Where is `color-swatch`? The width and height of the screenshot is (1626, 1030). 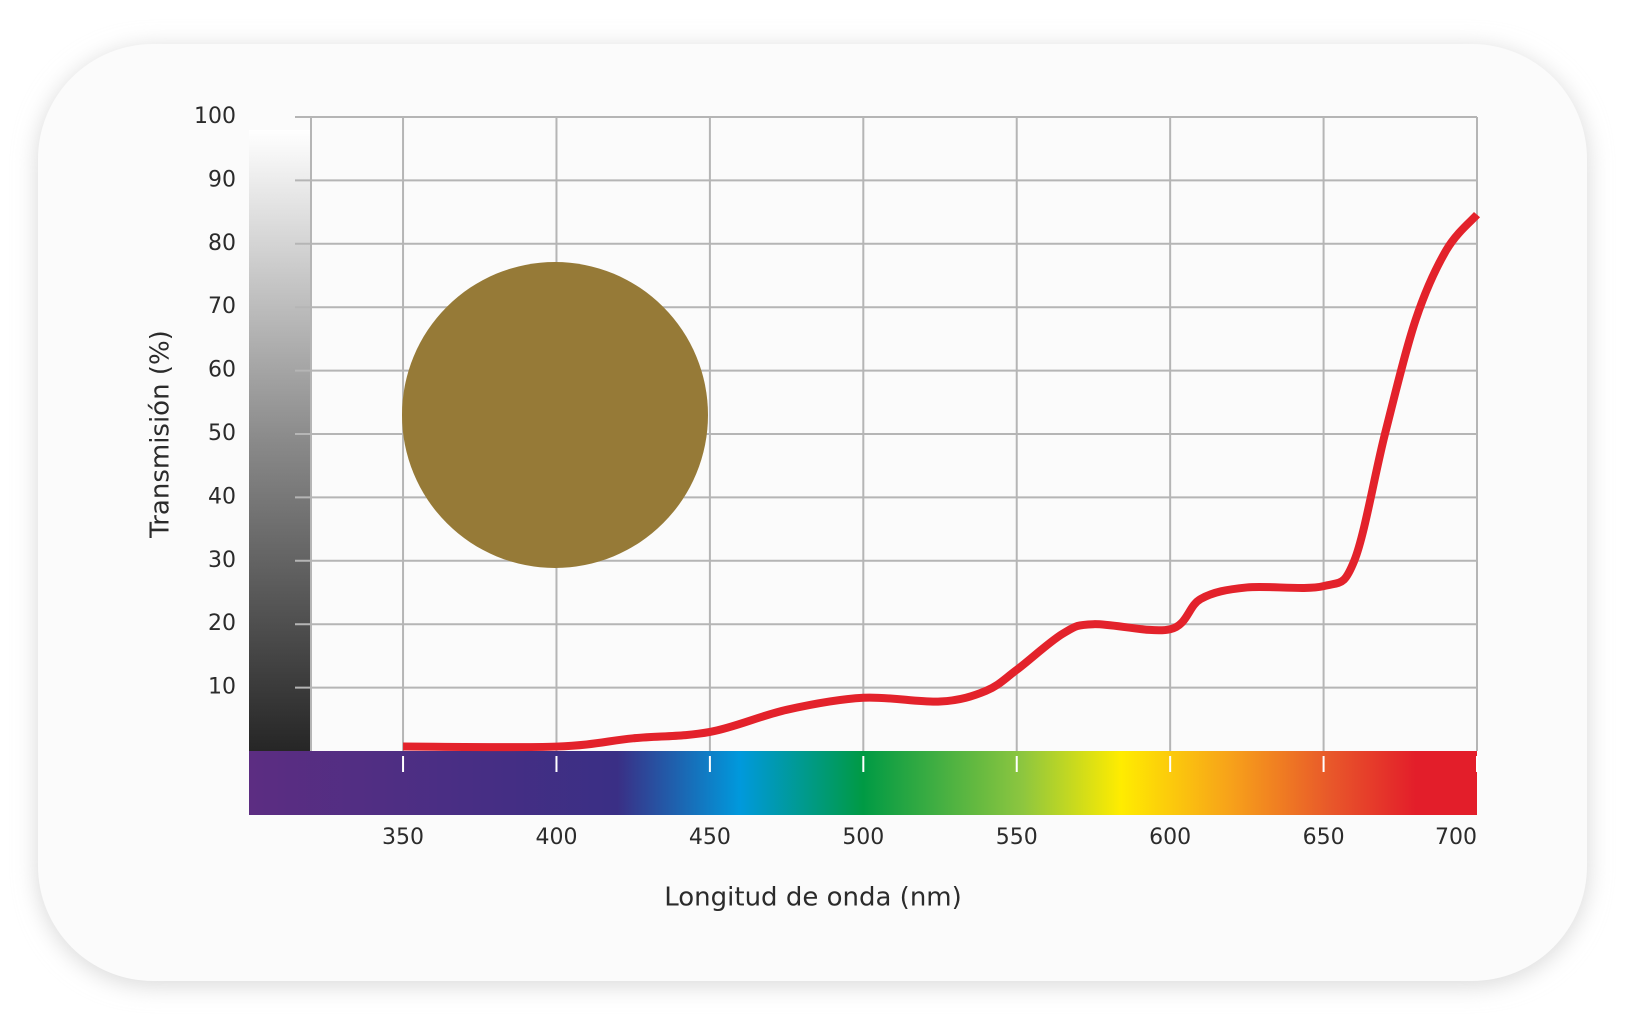 color-swatch is located at coordinates (555, 415).